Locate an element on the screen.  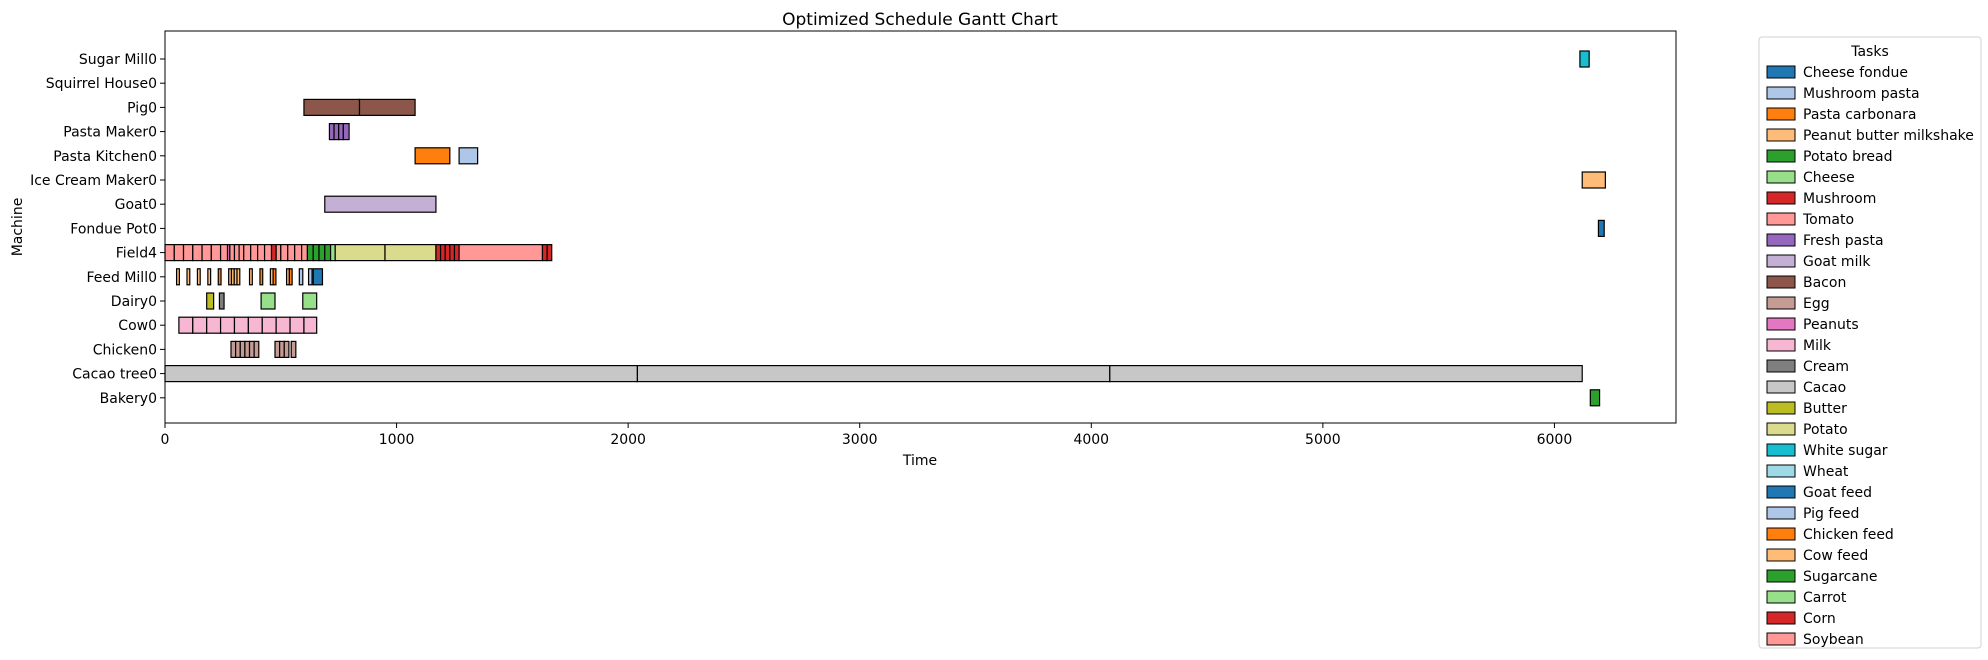
legend-entry-label: Milk is located at coordinates (1817, 346).